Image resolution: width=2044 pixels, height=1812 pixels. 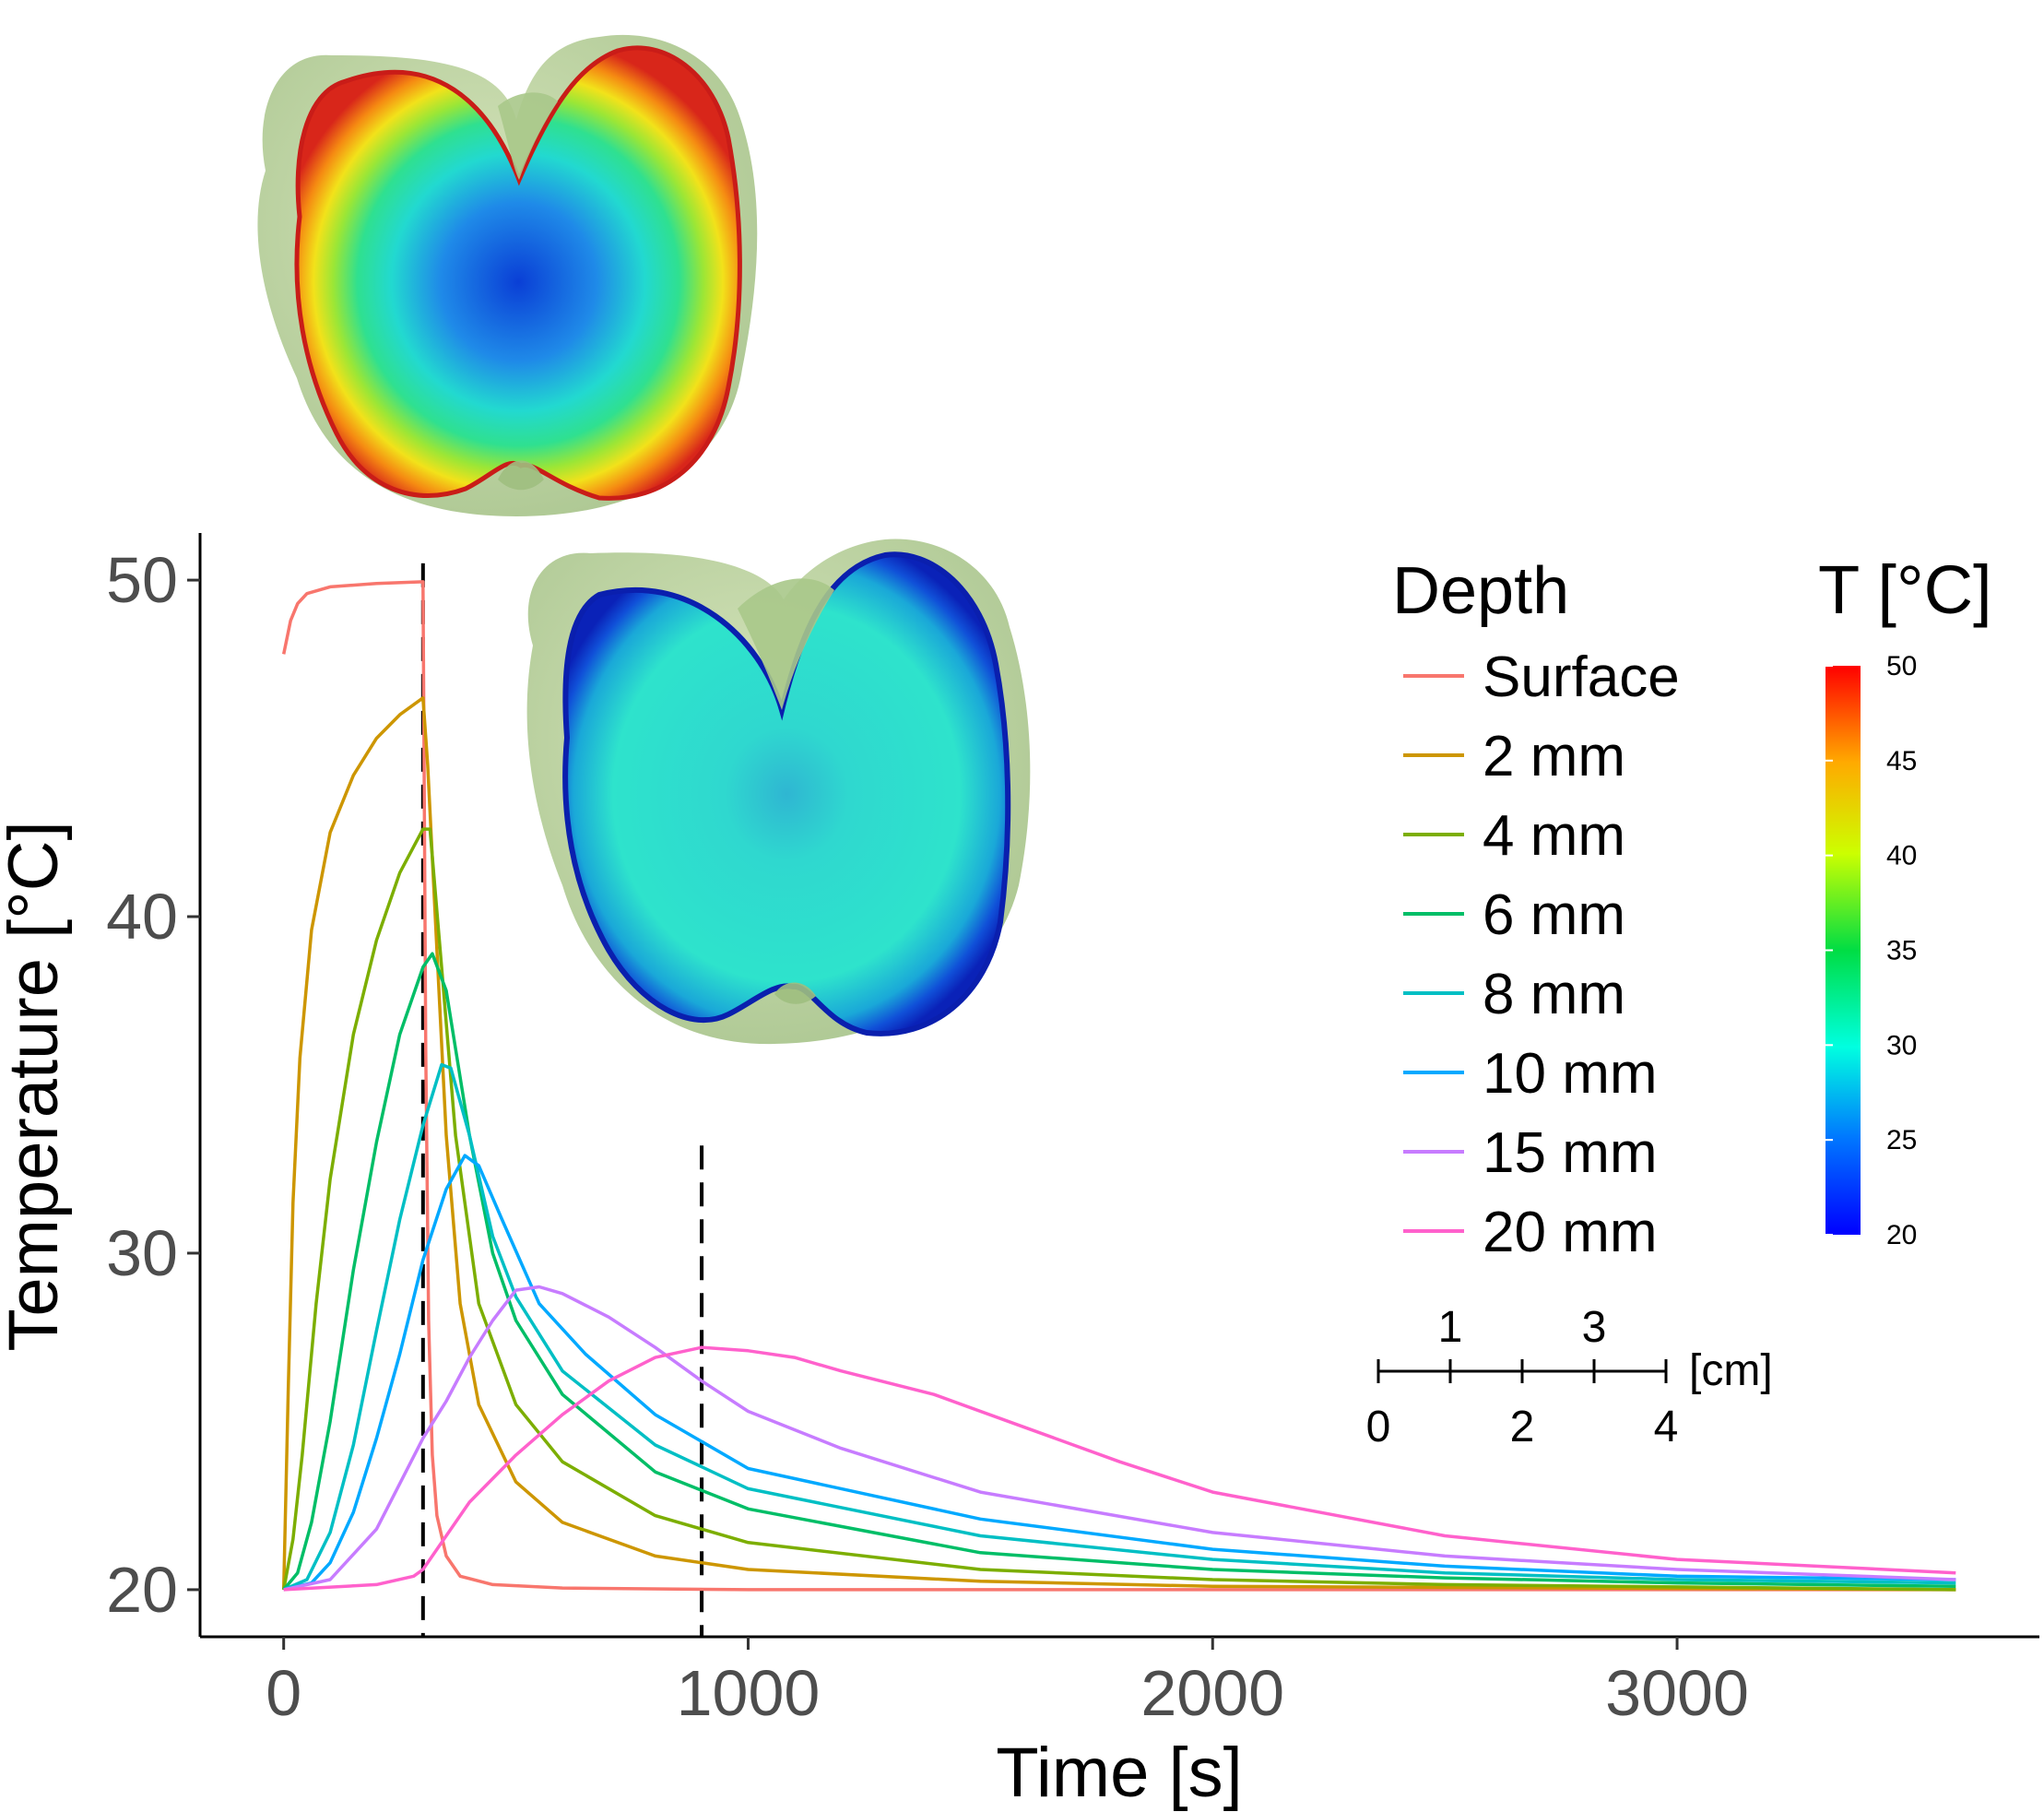 I want to click on x-tick-label: 2000, so click(x=1212, y=1693).